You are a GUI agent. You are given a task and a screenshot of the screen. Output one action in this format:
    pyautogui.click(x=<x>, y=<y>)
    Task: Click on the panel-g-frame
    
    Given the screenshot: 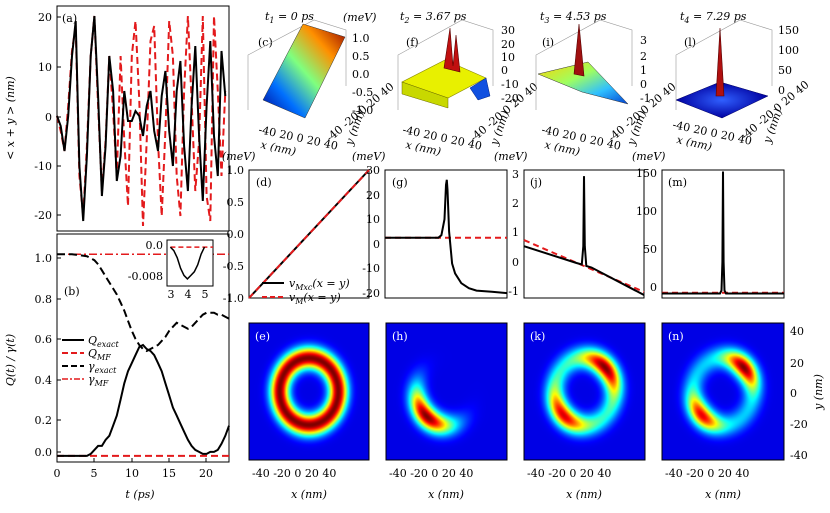 What is the action you would take?
    pyautogui.click(x=446, y=234)
    